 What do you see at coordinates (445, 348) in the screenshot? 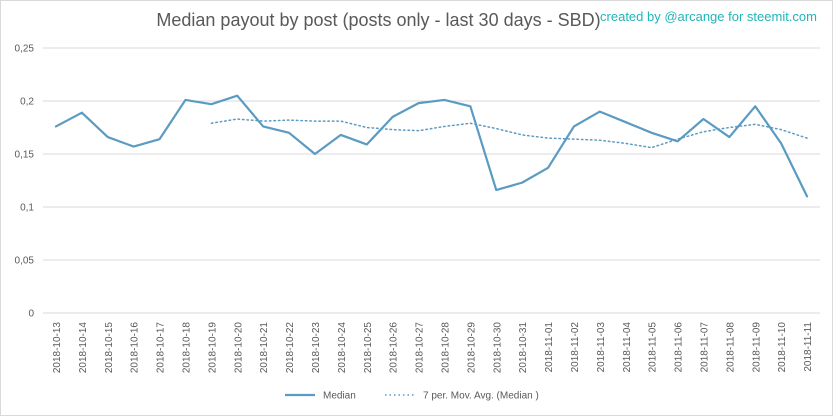
I see `x-tick-label: 2018-10-28` at bounding box center [445, 348].